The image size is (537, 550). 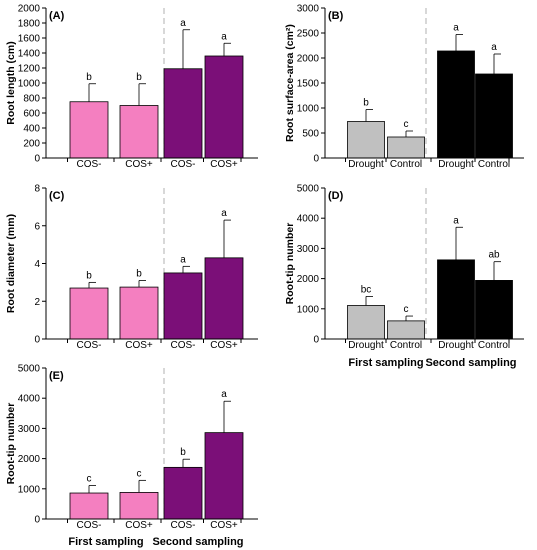 What do you see at coordinates (31, 99) in the screenshot?
I see `y-tick-label: 800` at bounding box center [31, 99].